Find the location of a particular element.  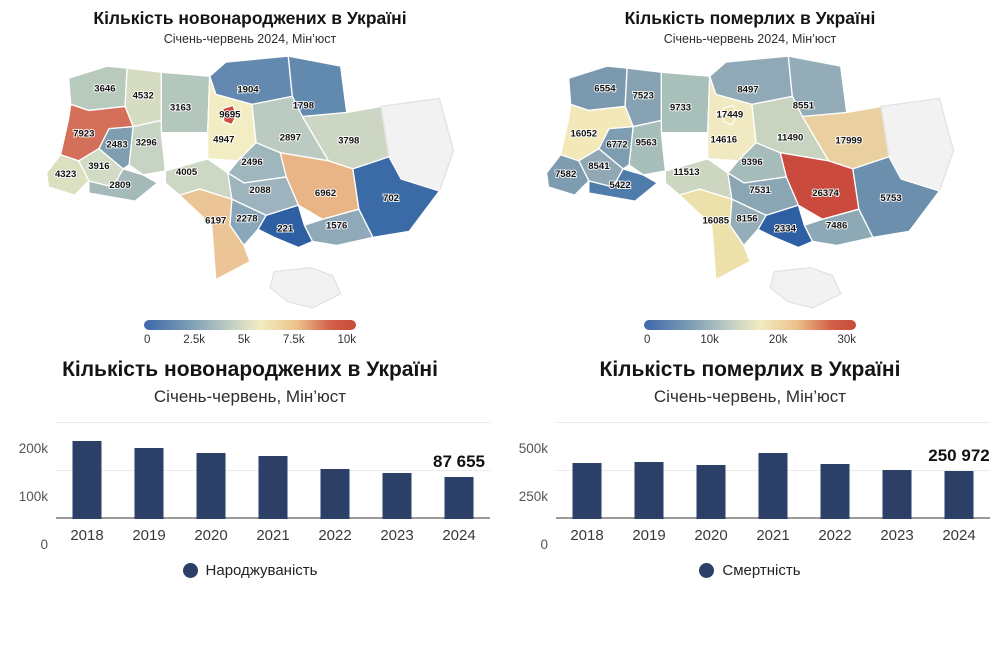

region-value-kherson: 2334 is located at coordinates (786, 228).